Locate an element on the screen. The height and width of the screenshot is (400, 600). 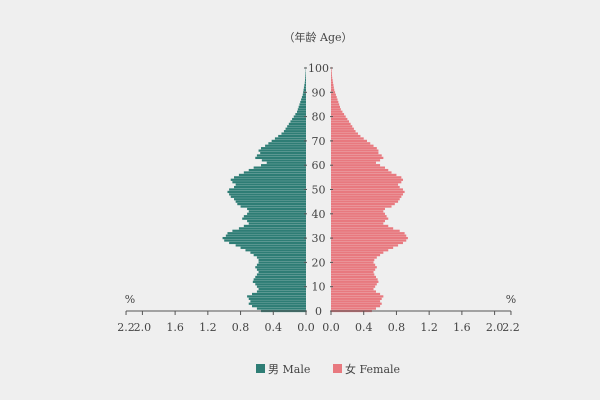
age-tick-label: 90 is located at coordinates (319, 92).